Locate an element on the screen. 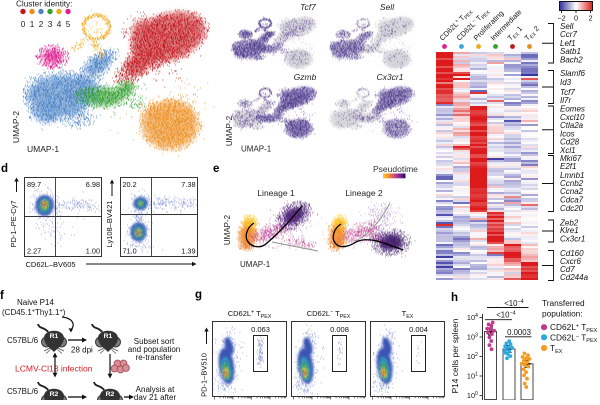 The height and width of the screenshot is (405, 600). svg-text: 10¹ is located at coordinates (472, 376).